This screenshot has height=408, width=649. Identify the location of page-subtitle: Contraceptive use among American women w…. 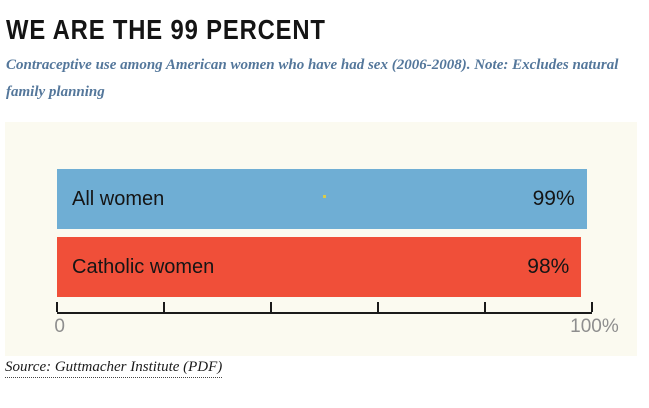
(312, 78).